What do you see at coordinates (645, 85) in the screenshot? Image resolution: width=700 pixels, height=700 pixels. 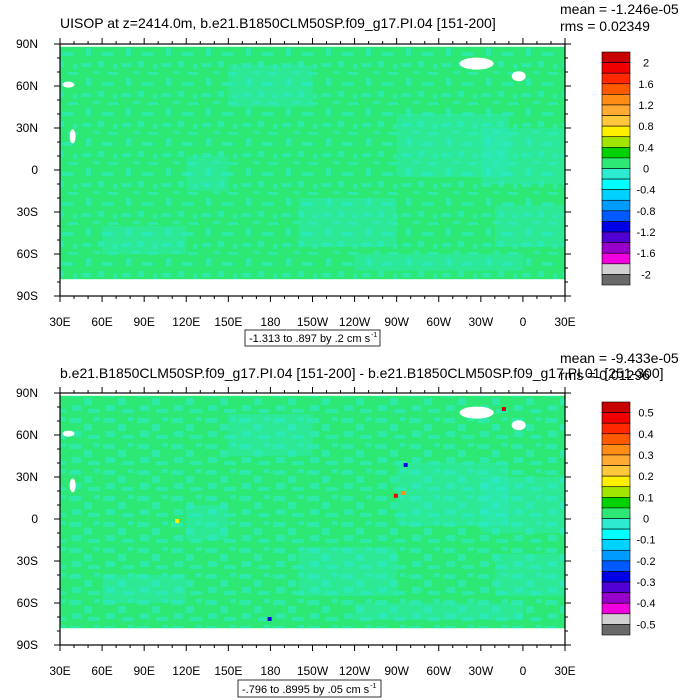 I see `colorbar-label: 1.6` at bounding box center [645, 85].